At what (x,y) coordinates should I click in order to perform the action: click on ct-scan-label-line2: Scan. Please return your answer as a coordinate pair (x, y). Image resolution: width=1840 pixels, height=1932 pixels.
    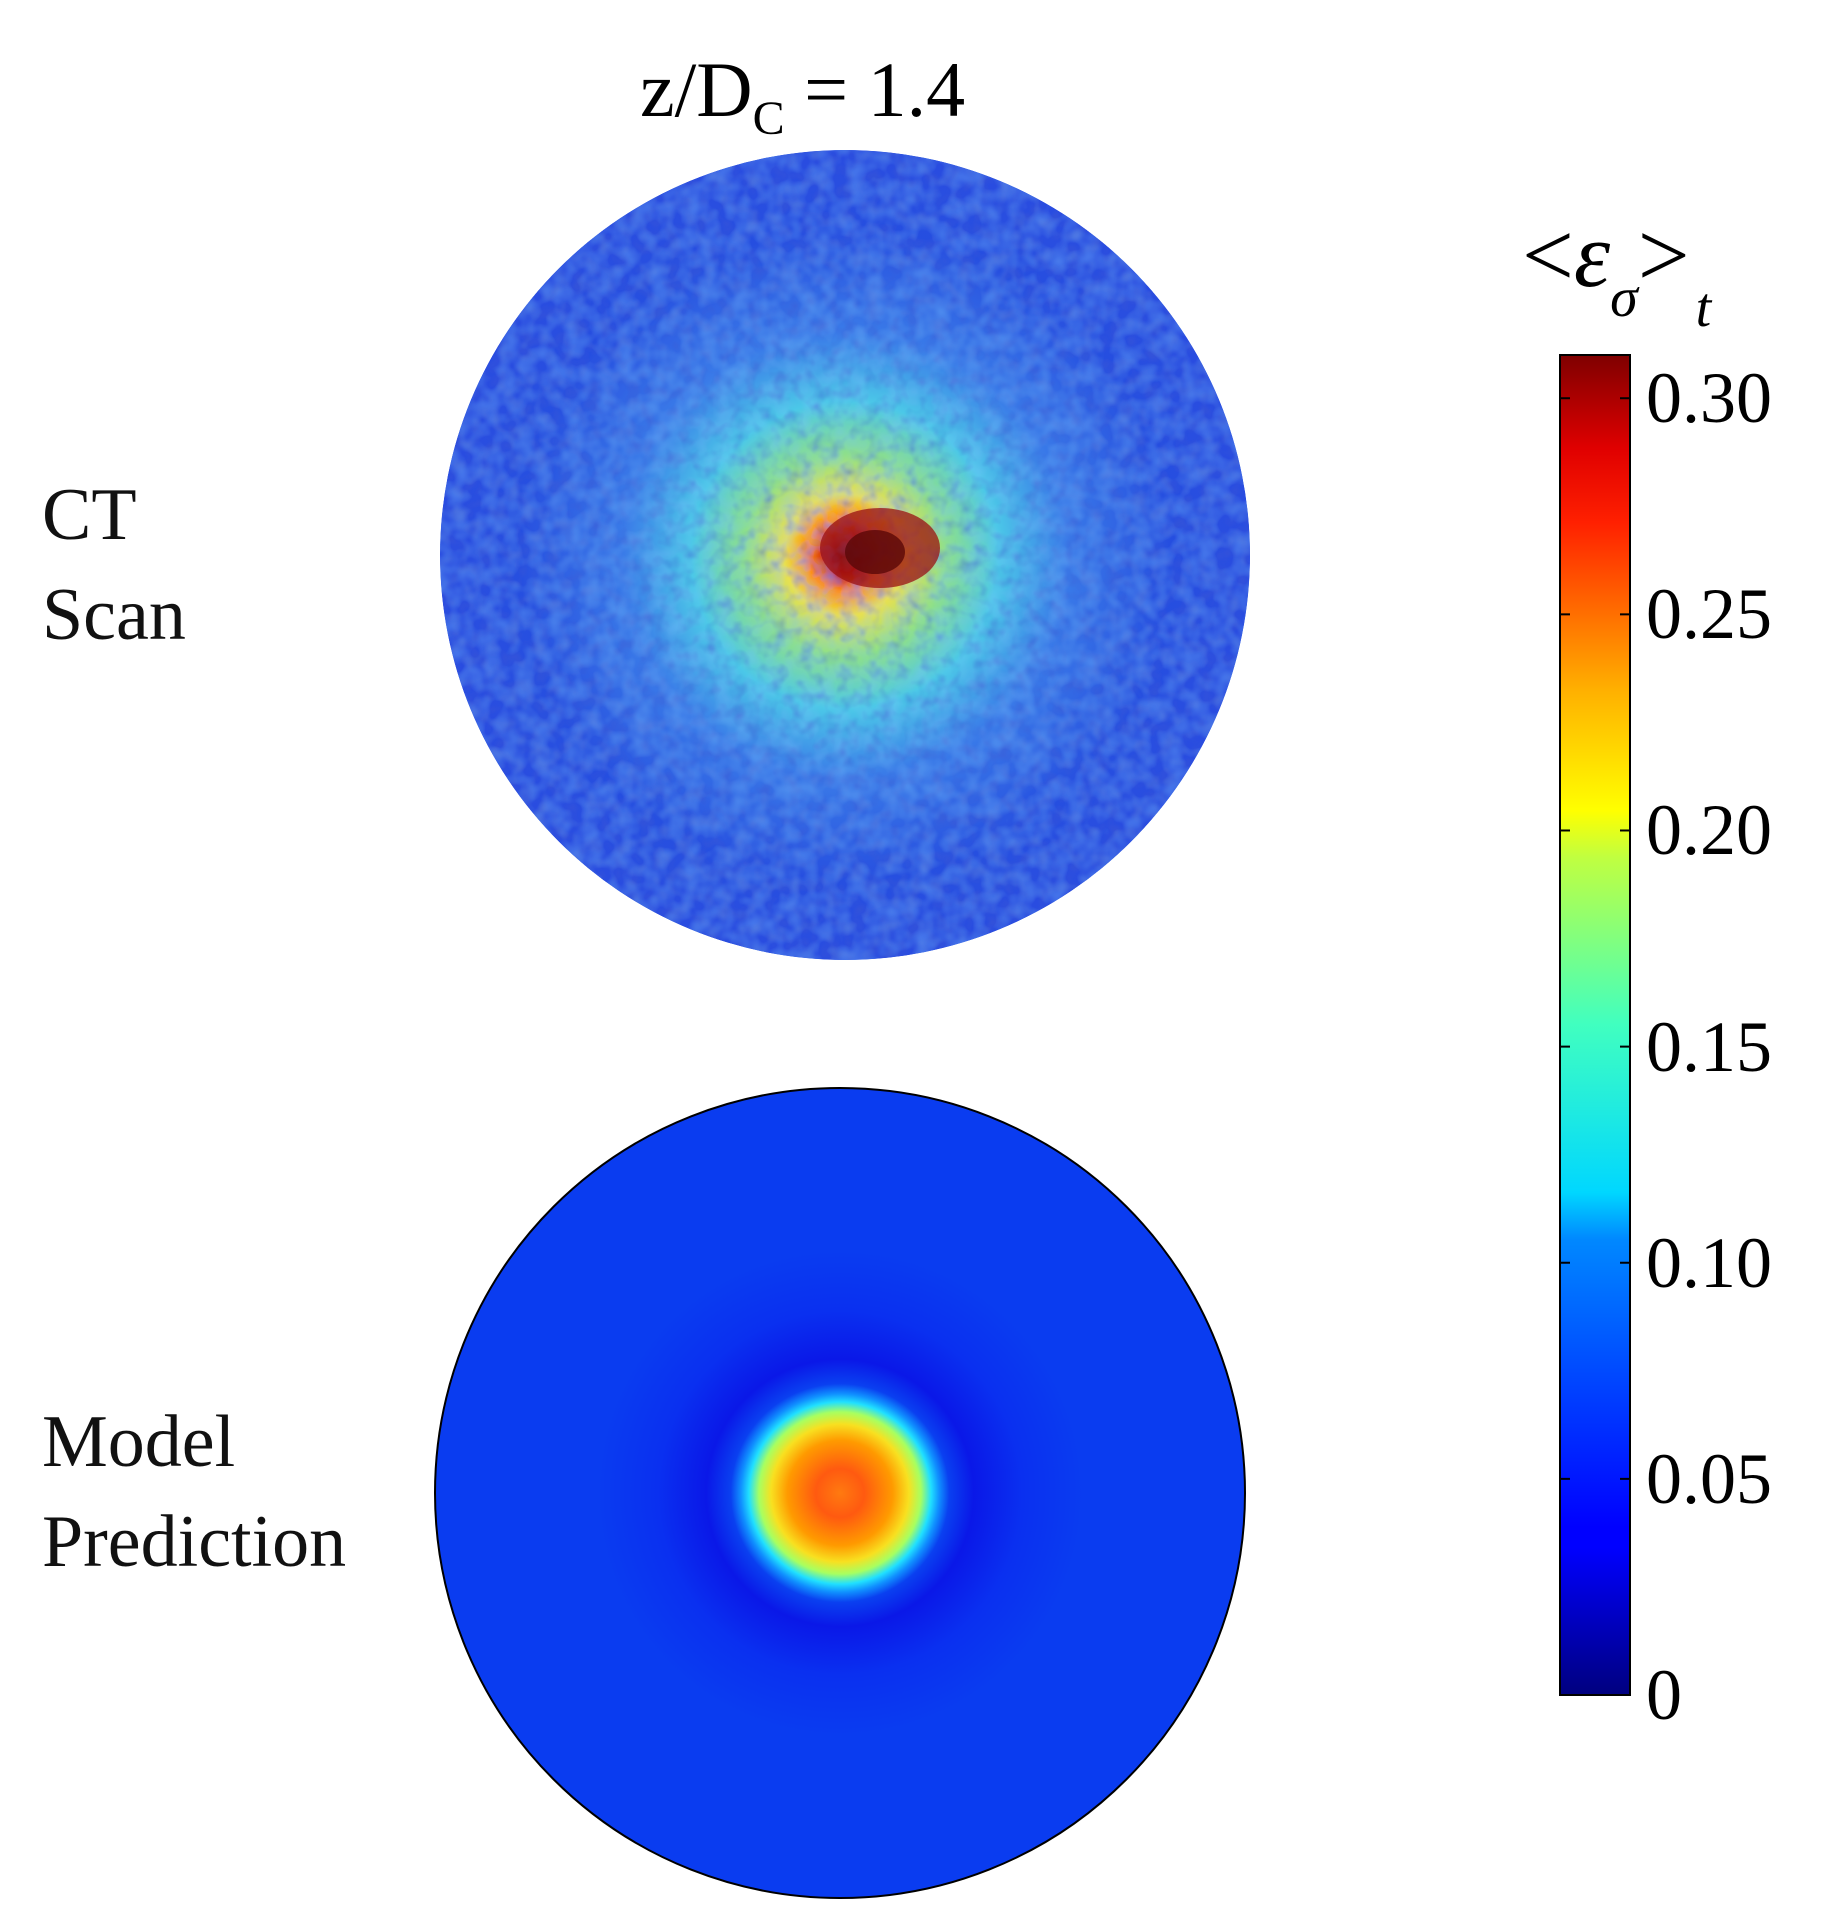
    Looking at the image, I should click on (114, 615).